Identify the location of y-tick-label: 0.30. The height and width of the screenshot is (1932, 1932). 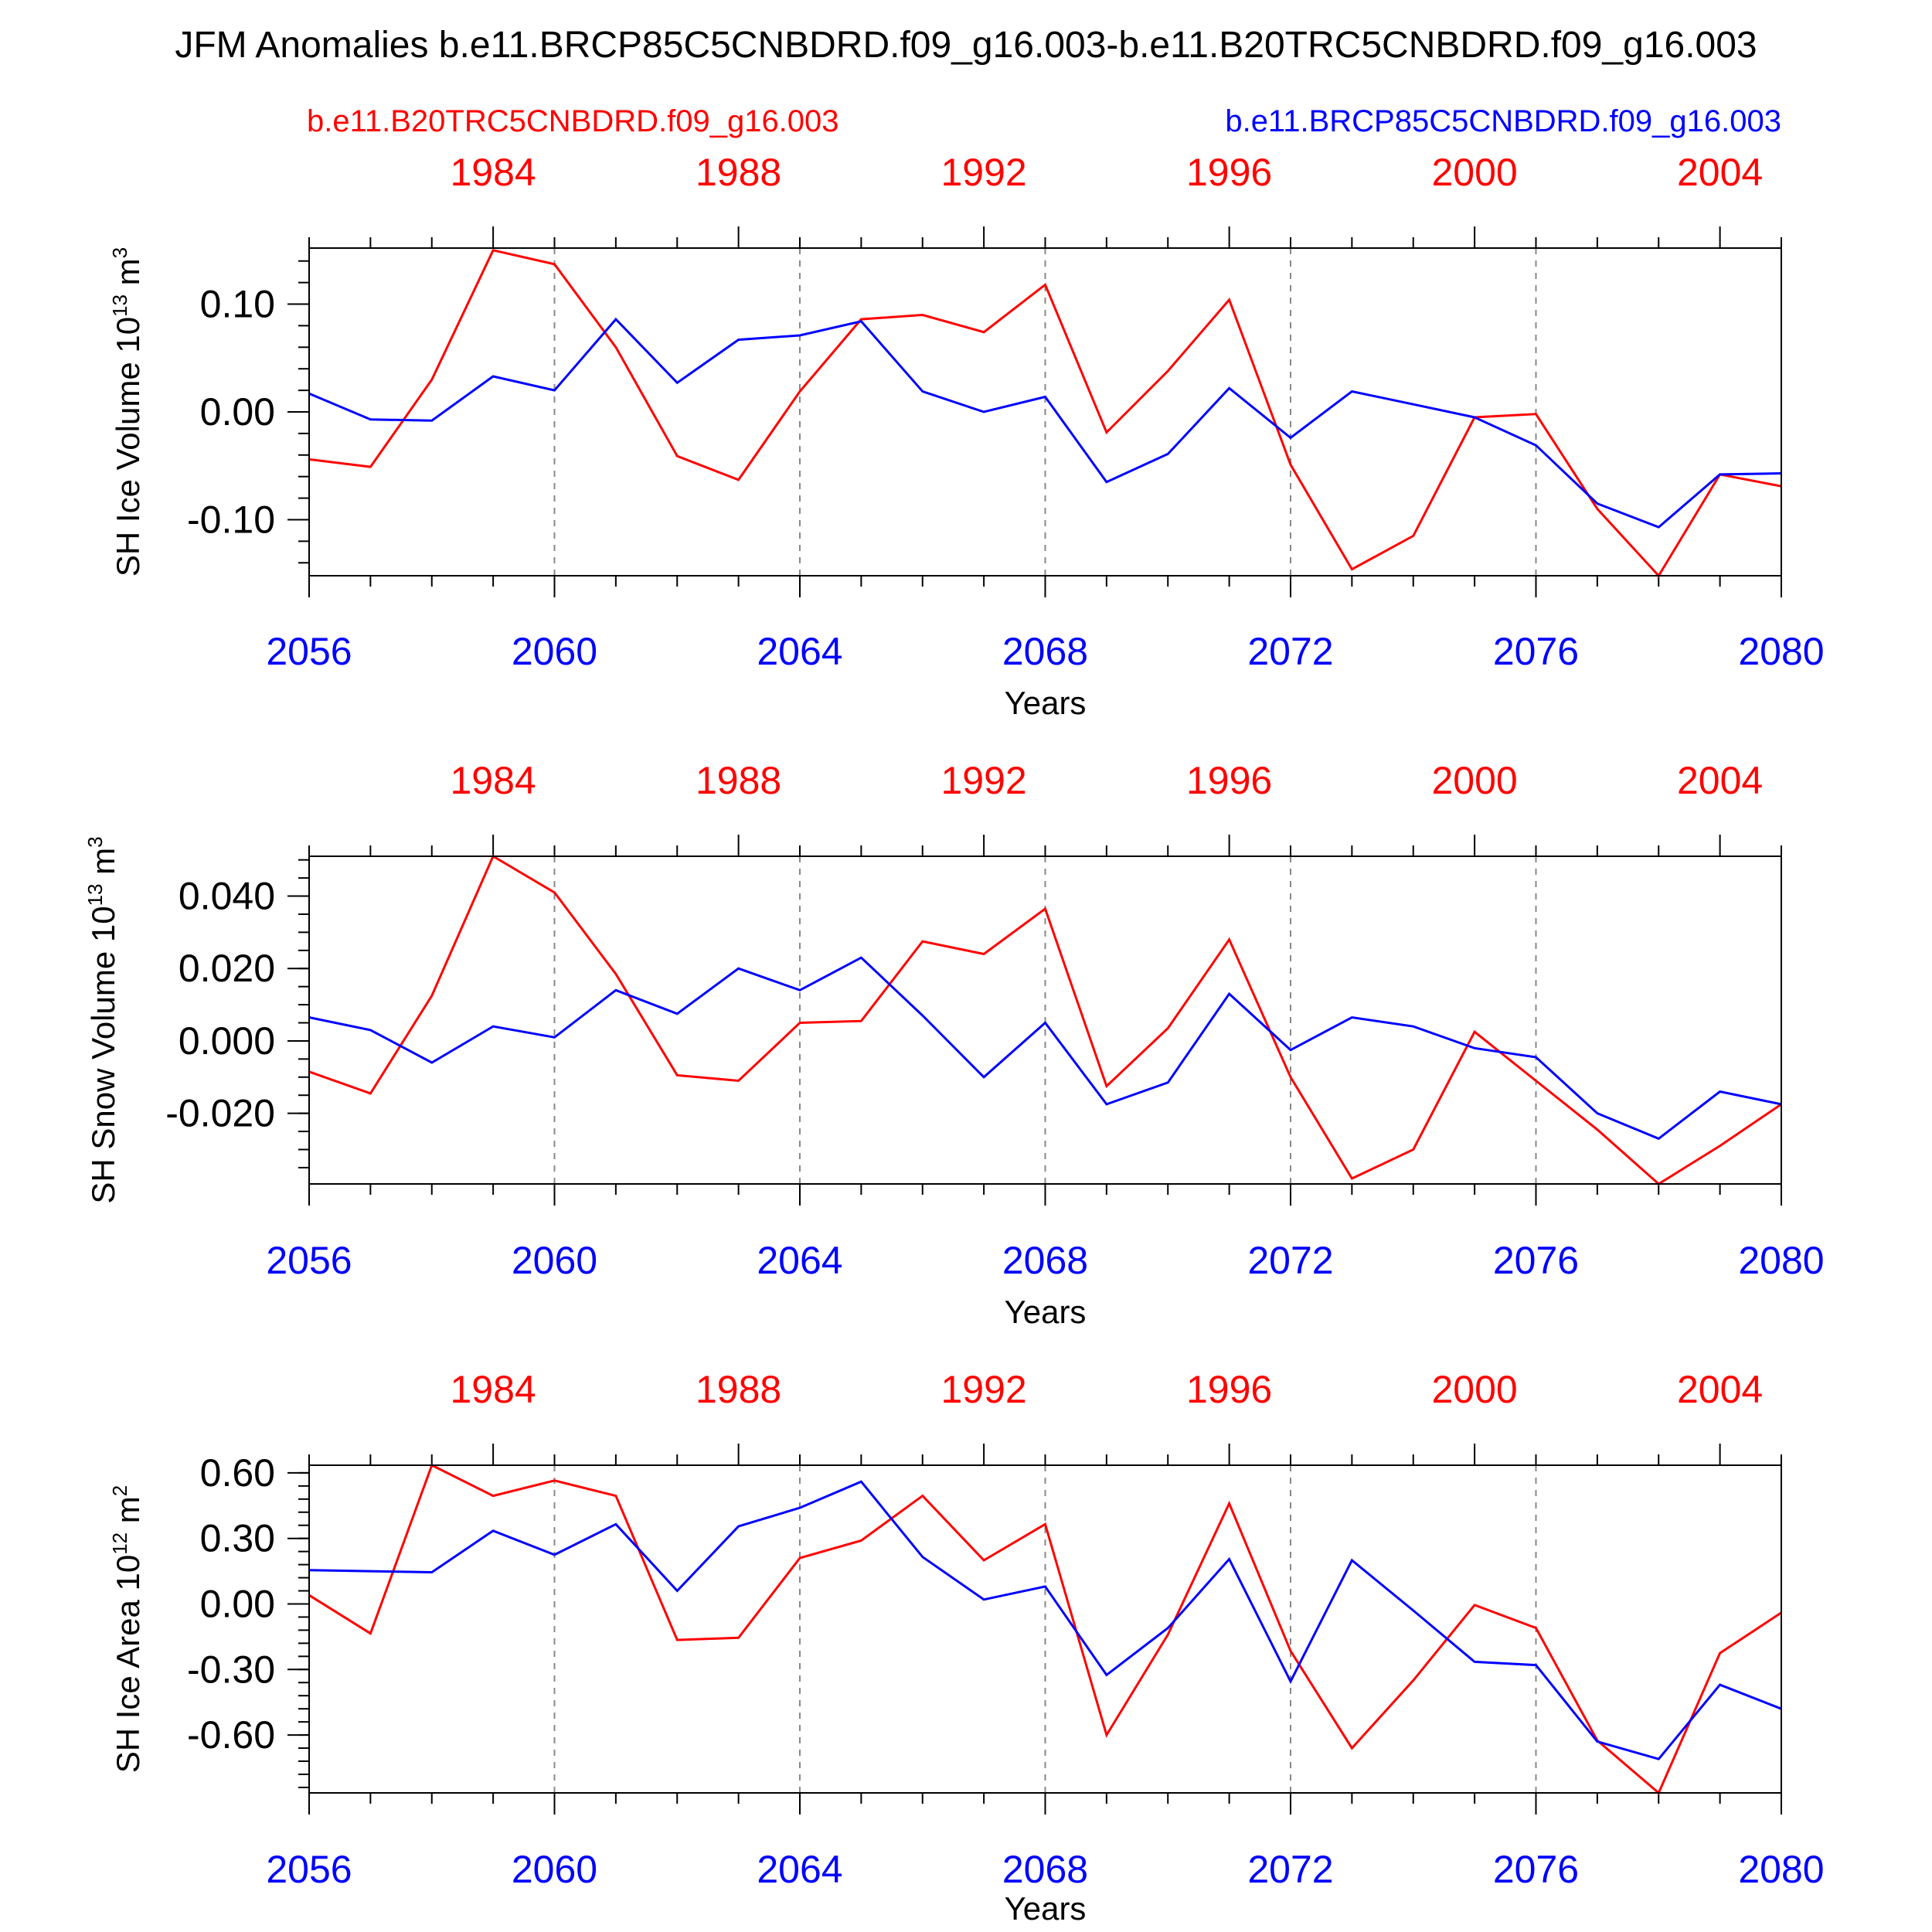
(237, 1539).